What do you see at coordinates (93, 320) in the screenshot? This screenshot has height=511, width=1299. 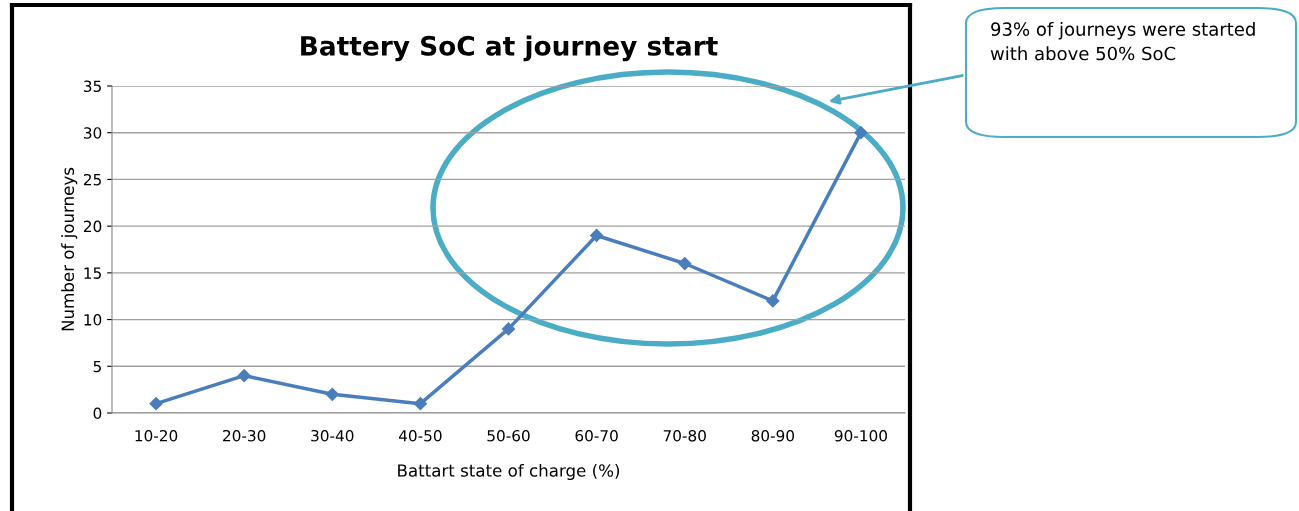 I see `y-tick-label: 10` at bounding box center [93, 320].